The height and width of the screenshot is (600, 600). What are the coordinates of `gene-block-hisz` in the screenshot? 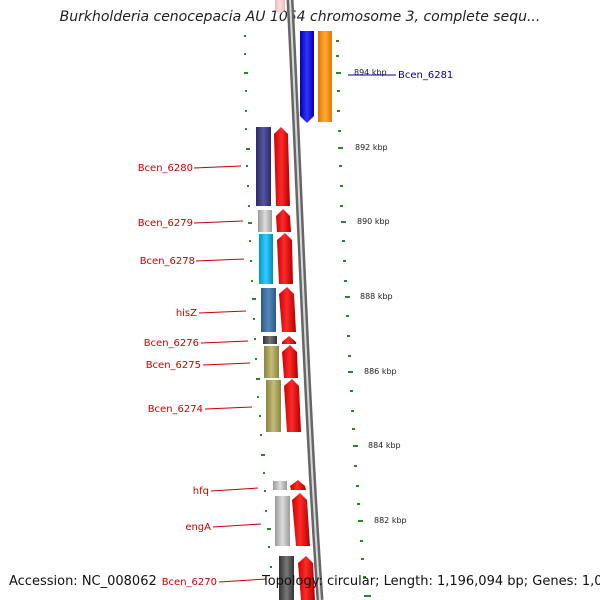 It's located at (268, 310).